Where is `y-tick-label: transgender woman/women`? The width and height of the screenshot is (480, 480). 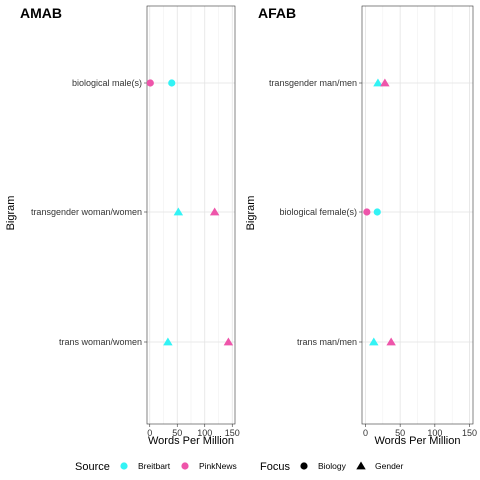 y-tick-label: transgender woman/women is located at coordinates (86, 212).